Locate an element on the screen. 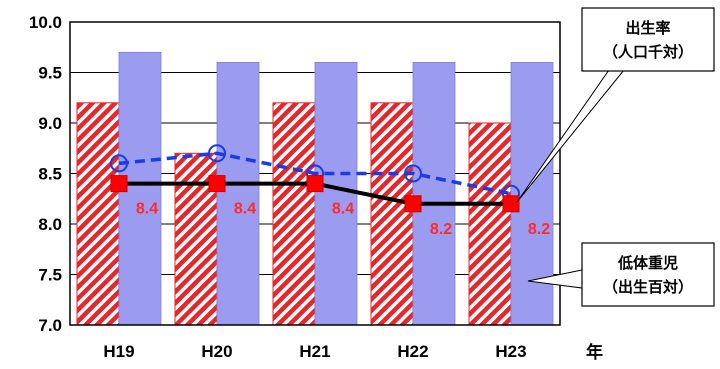  y-tick-label-1: 7.5 is located at coordinates (50, 275).